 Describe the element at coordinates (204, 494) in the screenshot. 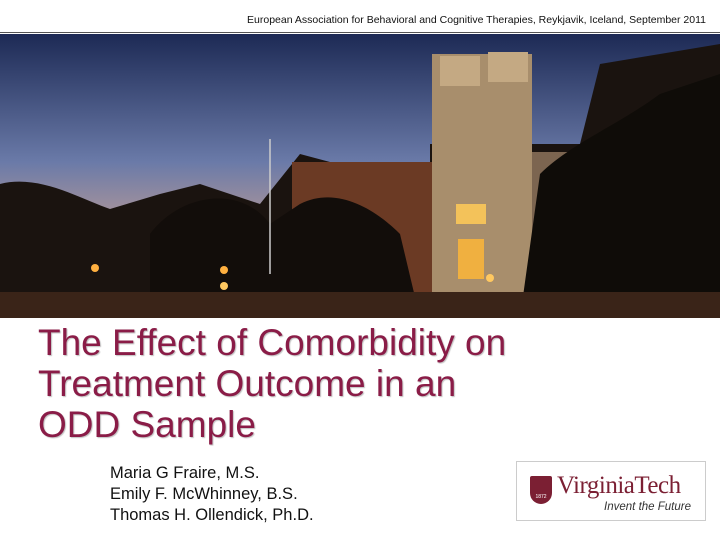

I see `author: Emily F. McWhinney, B.S.` at that location.